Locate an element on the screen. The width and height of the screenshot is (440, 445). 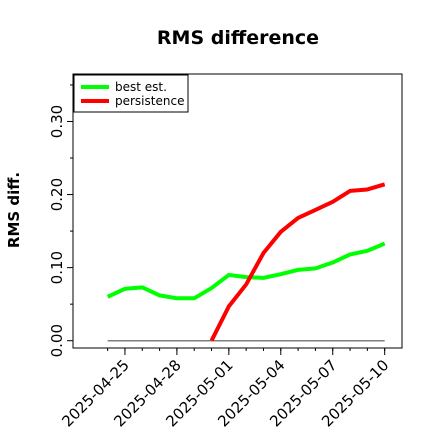
y-tick-label-0: 0.00 is located at coordinates (57, 340).